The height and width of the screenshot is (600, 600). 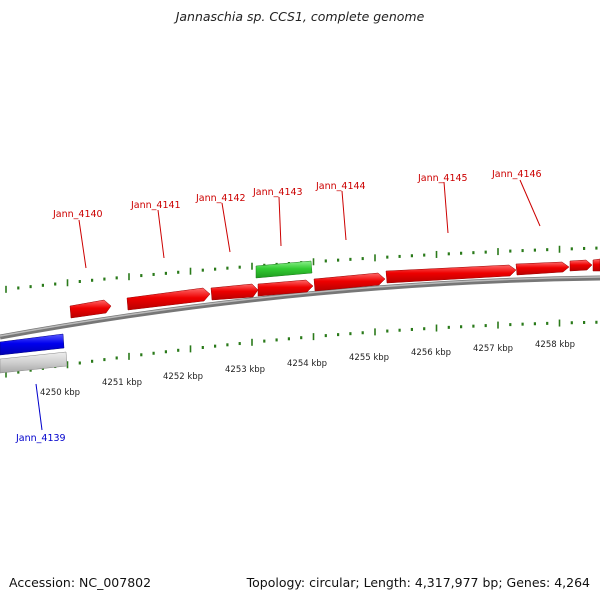 I want to click on kbp-label-4253: 4253 kbp, so click(x=245, y=370).